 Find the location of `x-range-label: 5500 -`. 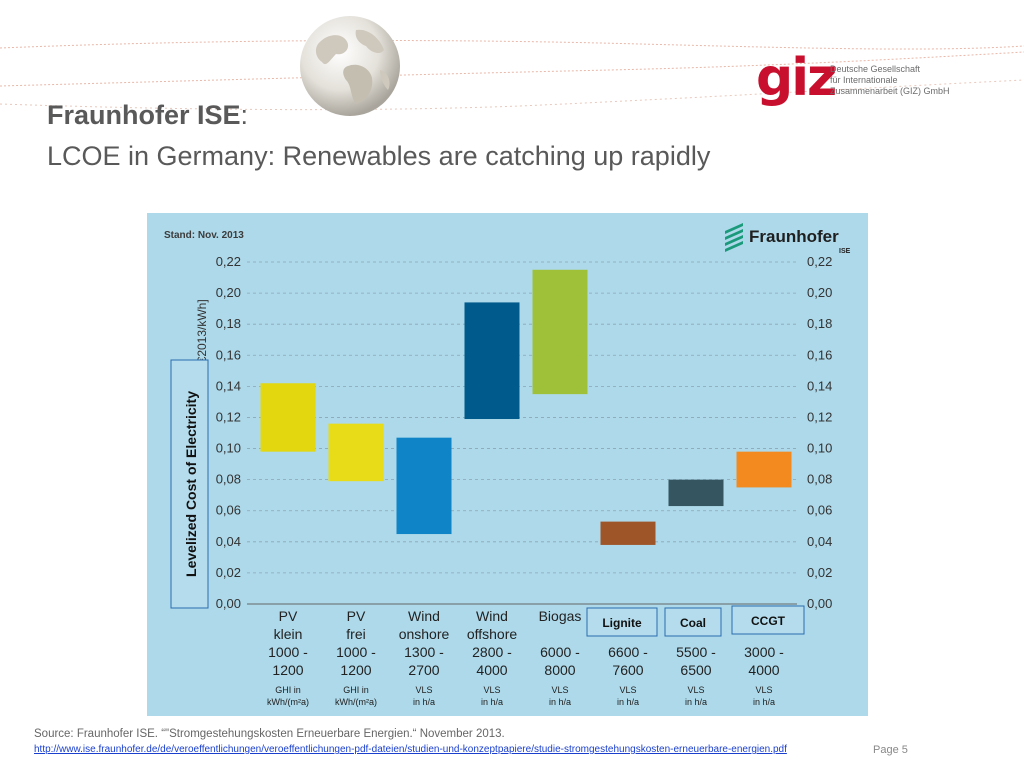

x-range-label: 5500 - is located at coordinates (696, 652).